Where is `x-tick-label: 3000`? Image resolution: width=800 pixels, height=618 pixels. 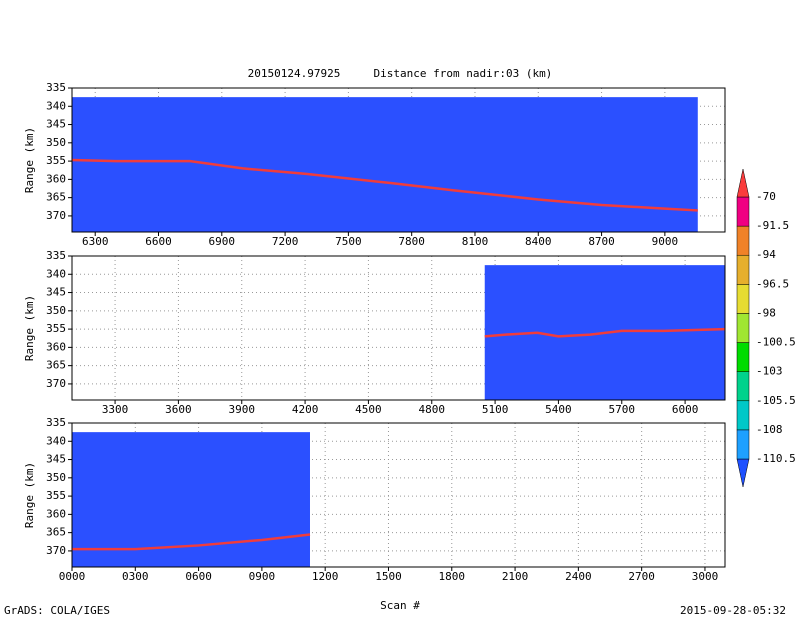
x-tick-label: 3000 is located at coordinates (705, 576).